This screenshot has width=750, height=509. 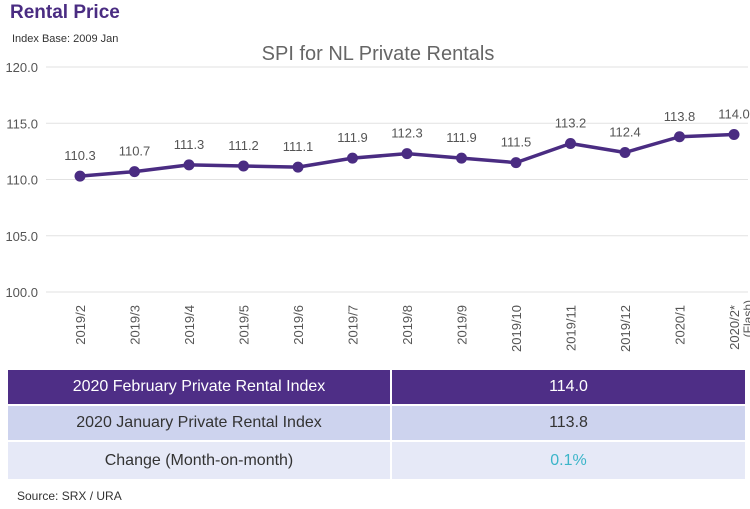 I want to click on data-label: 111.5, so click(x=516, y=142).